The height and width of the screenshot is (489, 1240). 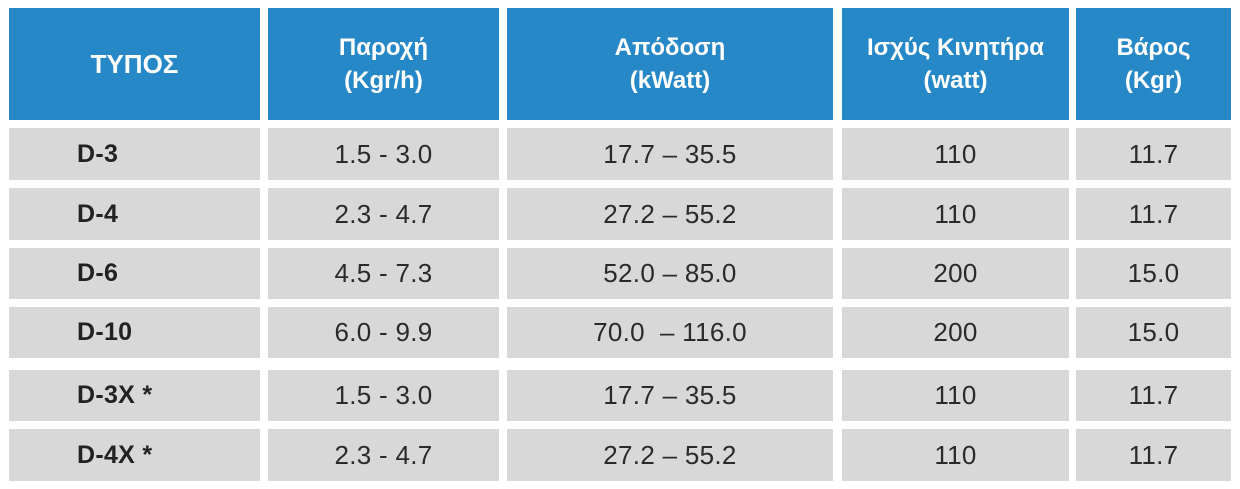 What do you see at coordinates (134, 395) in the screenshot?
I see `cell-type: D-3X *` at bounding box center [134, 395].